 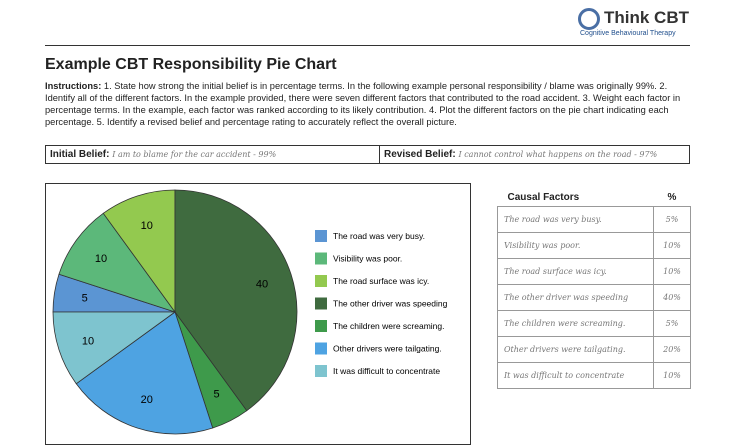 What do you see at coordinates (575, 271) in the screenshot?
I see `factor-cell: The road surface was icy.` at bounding box center [575, 271].